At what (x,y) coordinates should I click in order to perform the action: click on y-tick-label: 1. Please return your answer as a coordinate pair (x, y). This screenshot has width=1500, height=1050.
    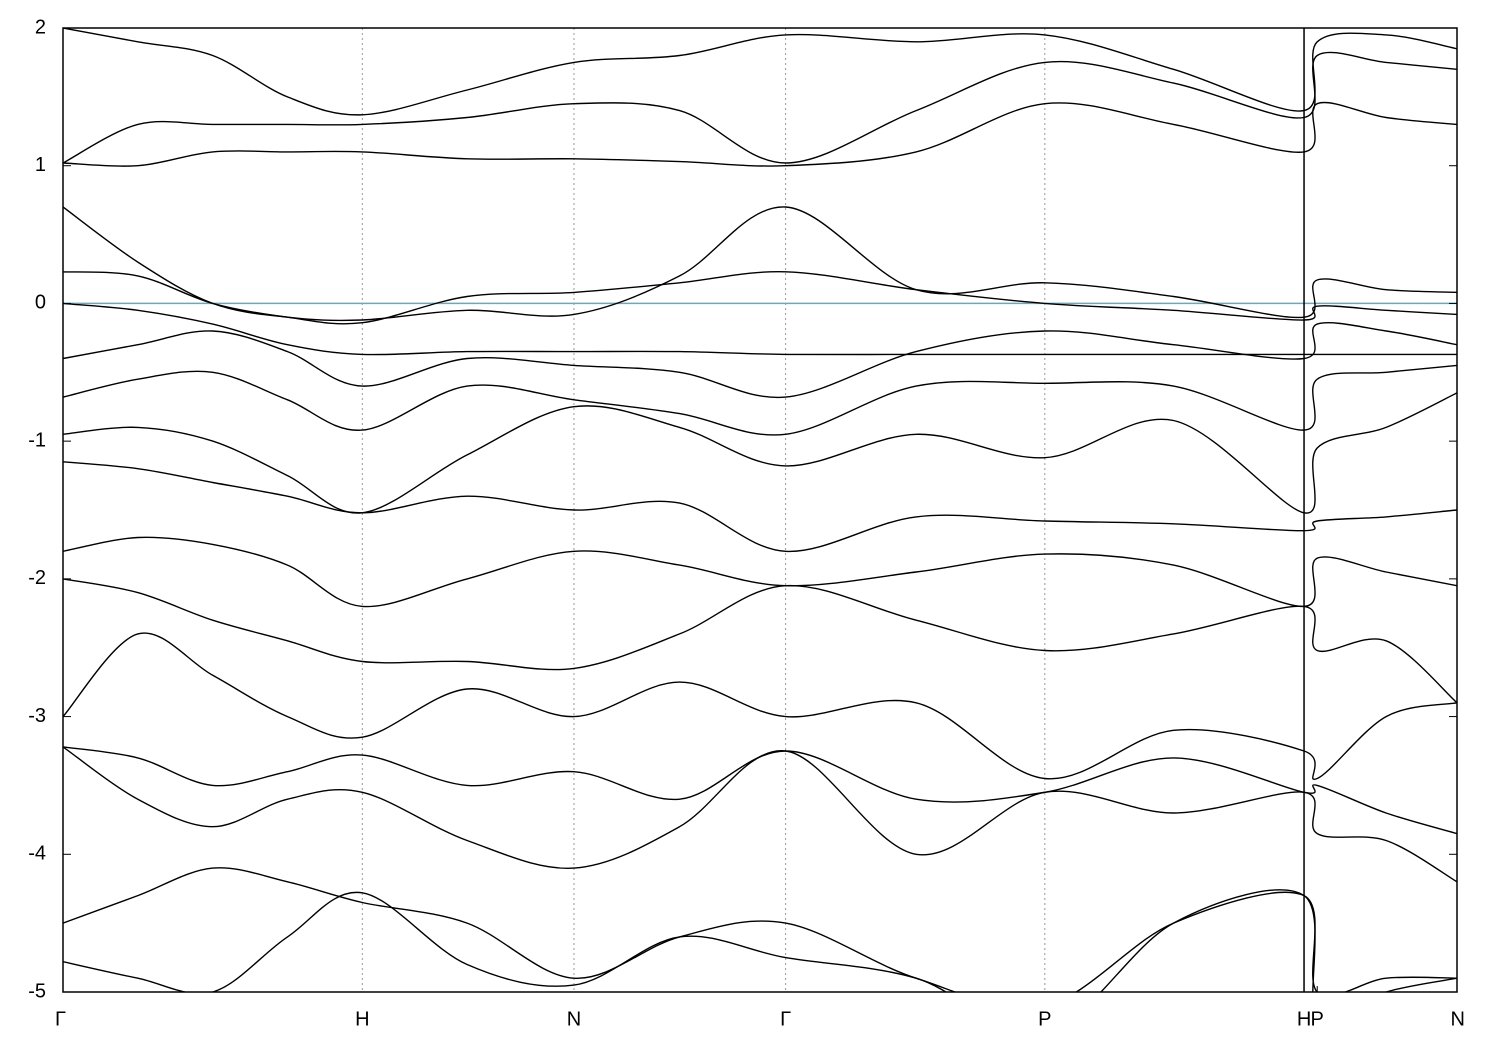
    Looking at the image, I should click on (40, 165).